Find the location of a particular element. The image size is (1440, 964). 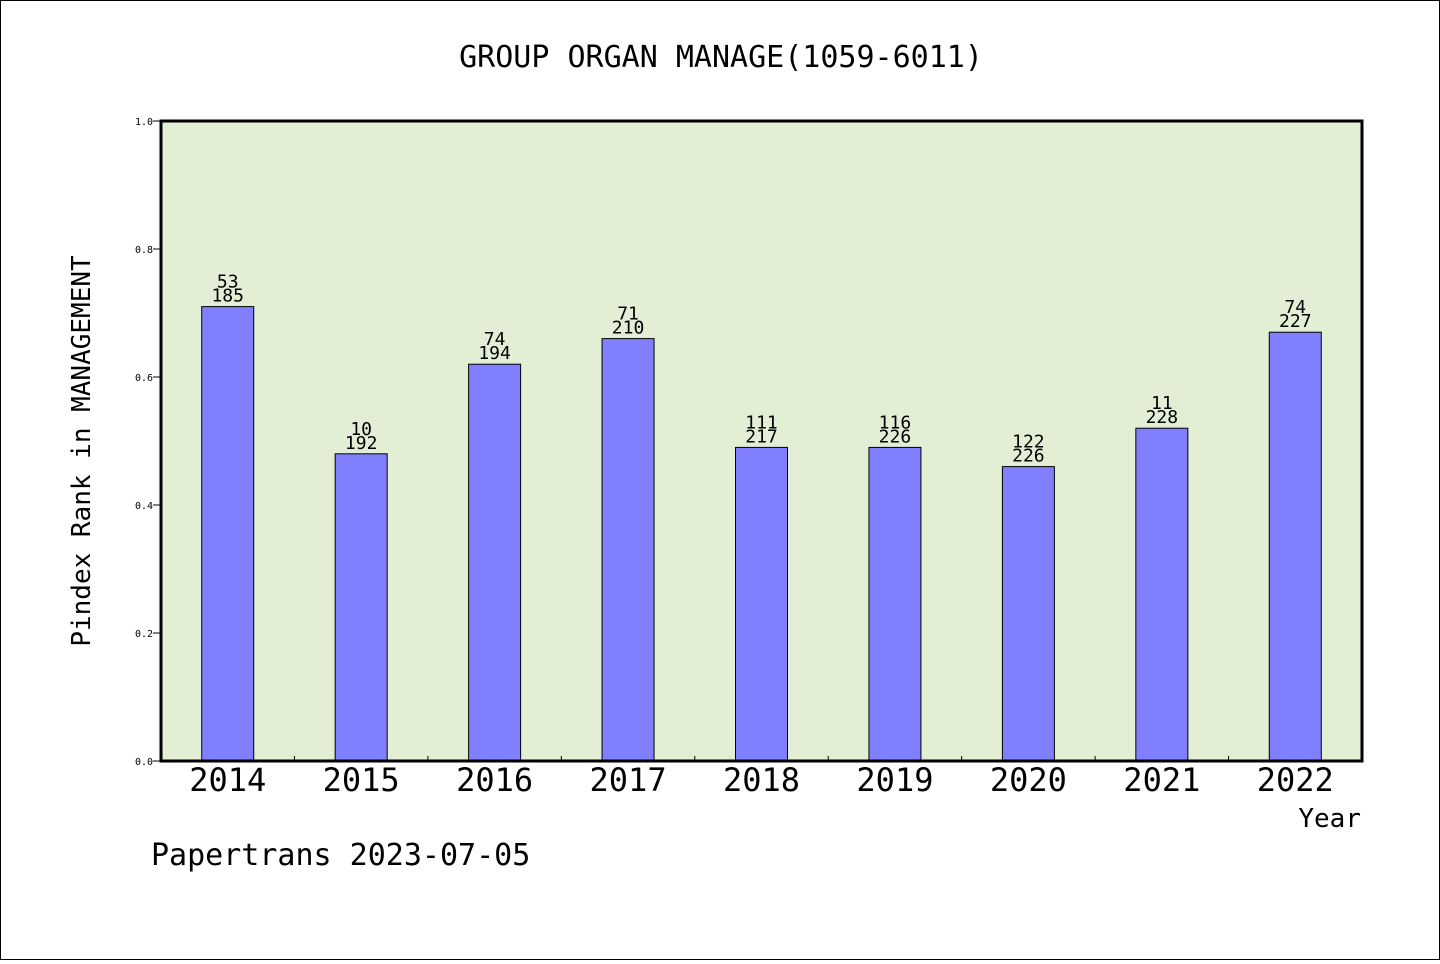

bar-rank-label: 111 is located at coordinates (761, 422).